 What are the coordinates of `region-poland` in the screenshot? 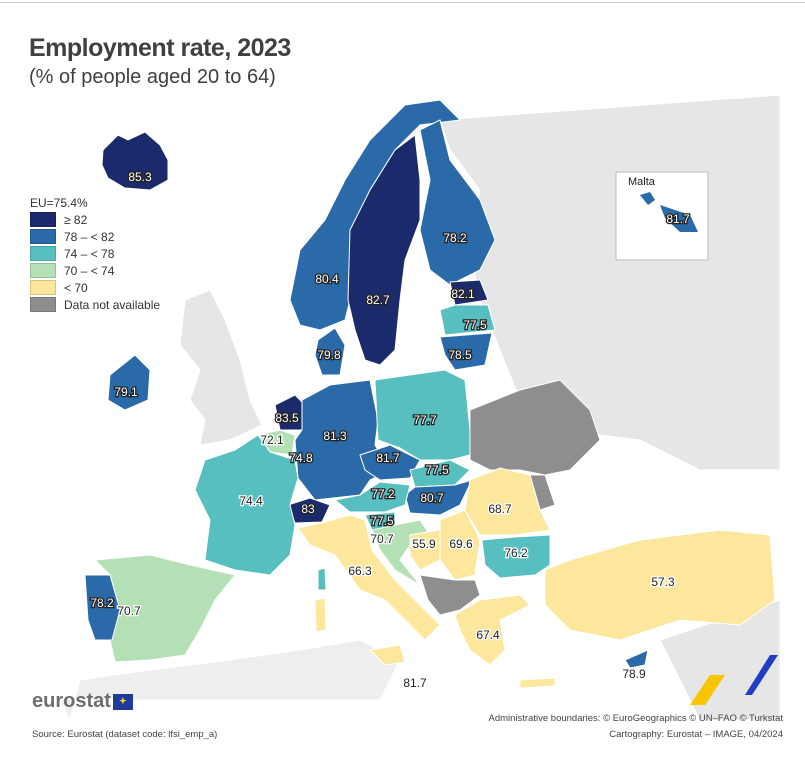 It's located at (422, 415).